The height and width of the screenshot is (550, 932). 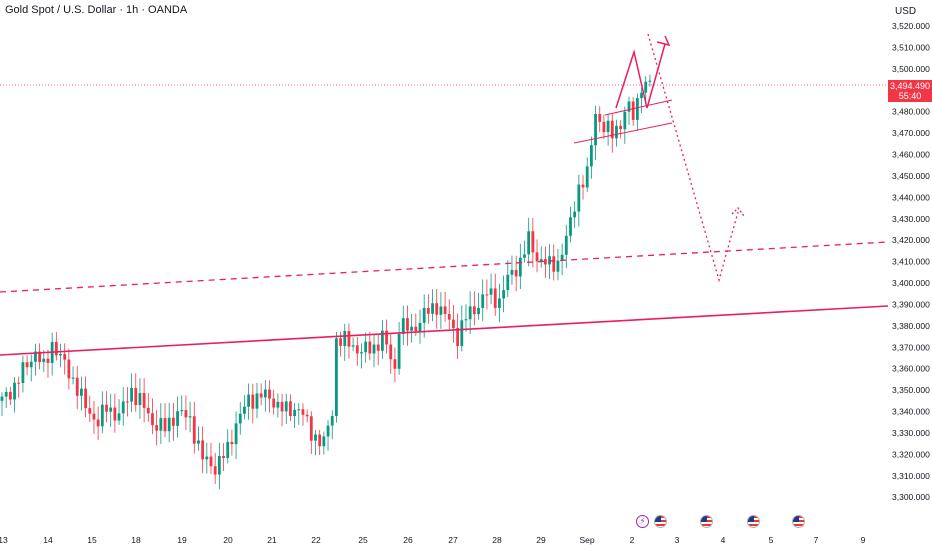 I want to click on price-tick-label: 3,300.000, so click(x=911, y=497).